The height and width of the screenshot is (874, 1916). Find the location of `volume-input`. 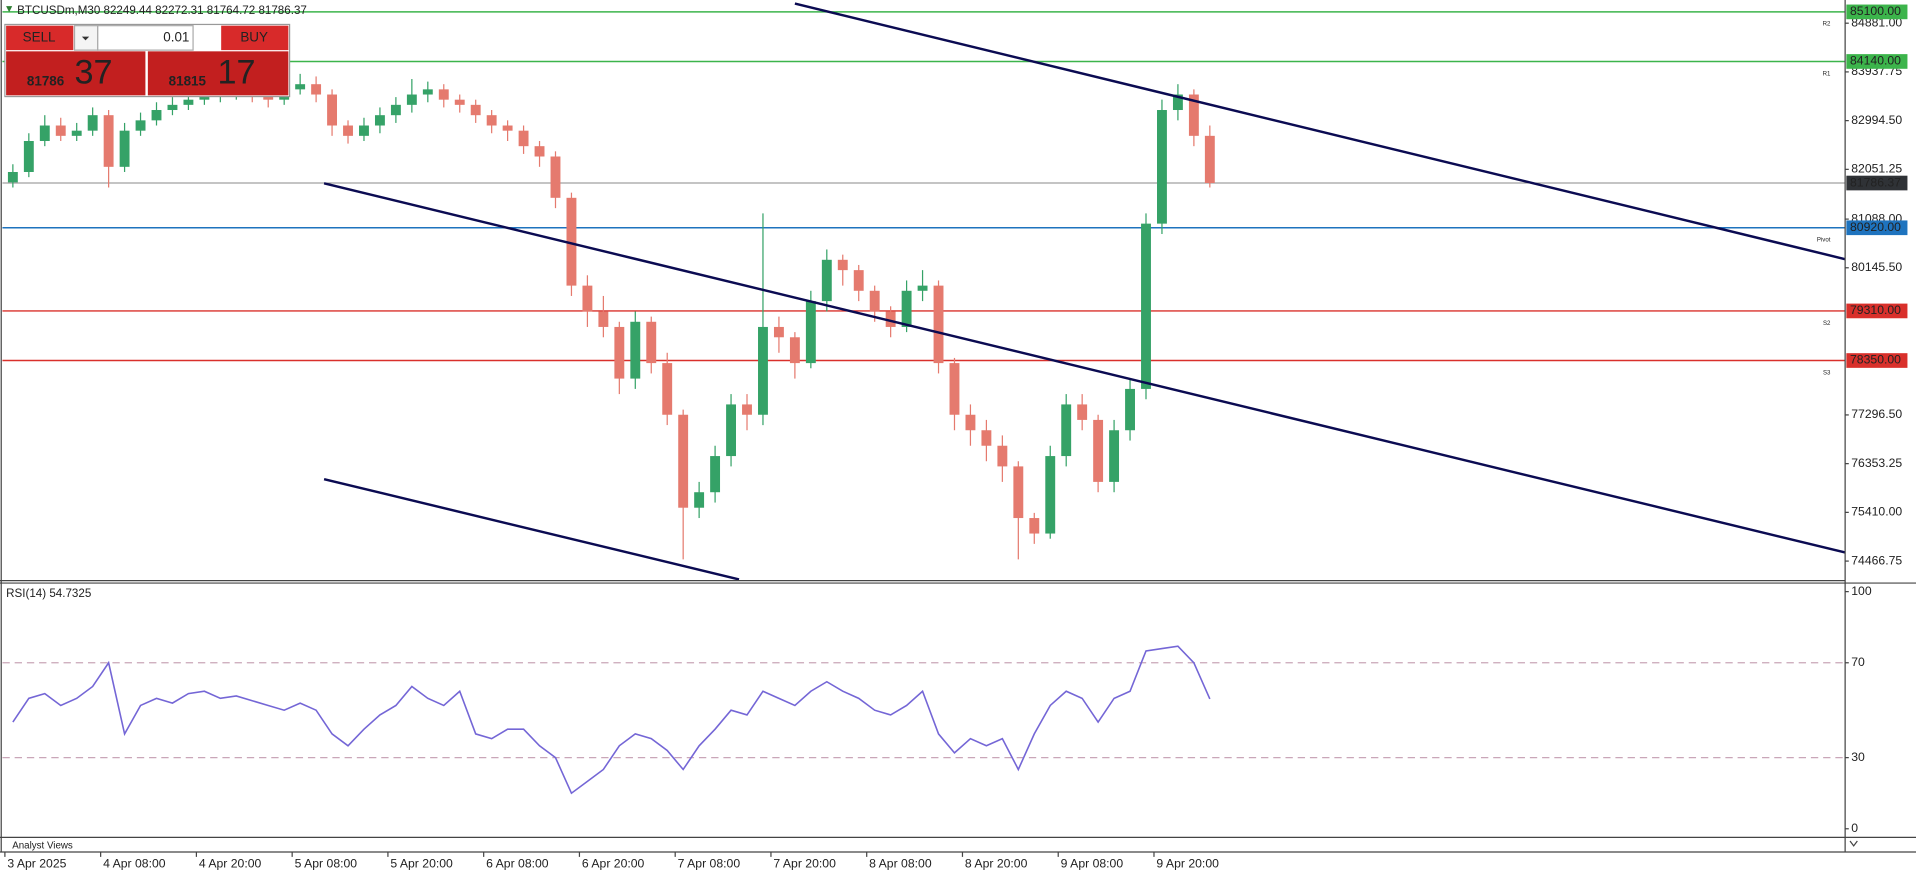

volume-input is located at coordinates (145, 38).